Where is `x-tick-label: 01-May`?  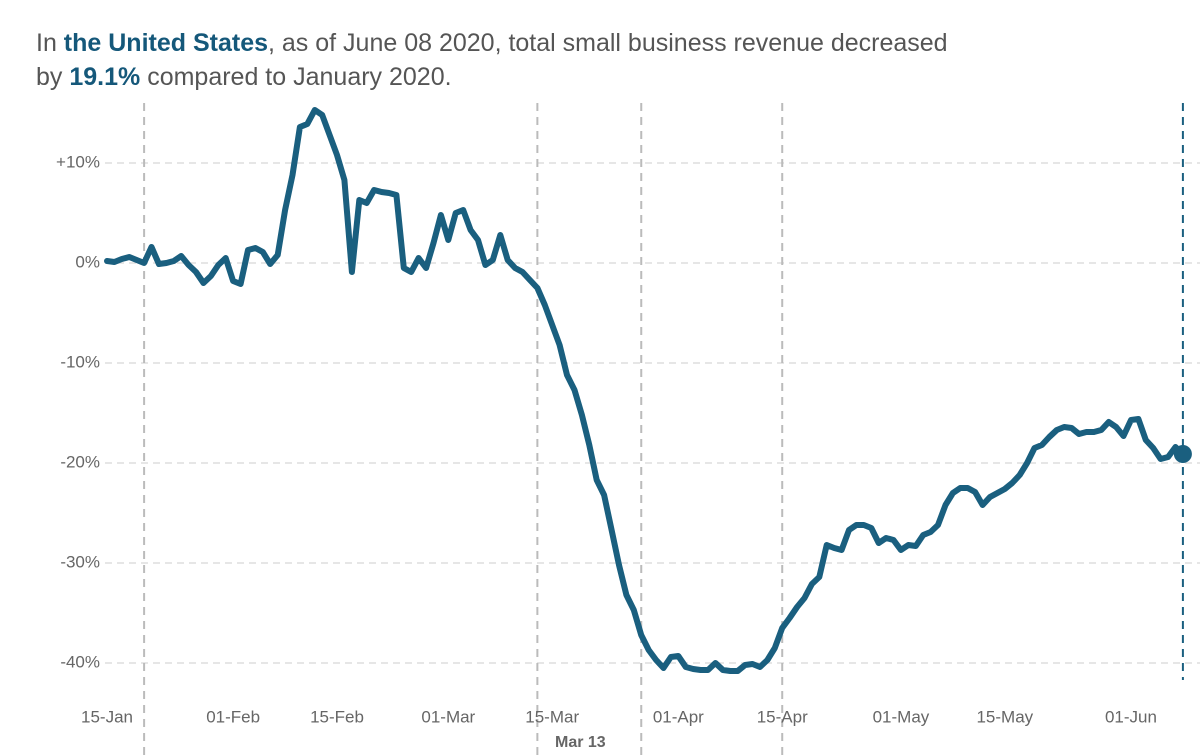
x-tick-label: 01-May is located at coordinates (901, 716).